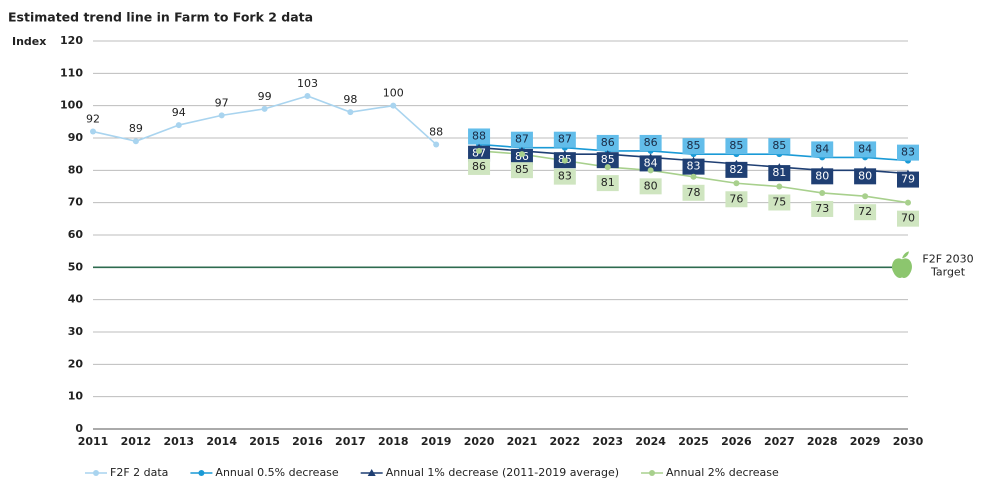 This screenshot has height=481, width=990. I want to click on y-axis-label: Index, so click(29, 41).